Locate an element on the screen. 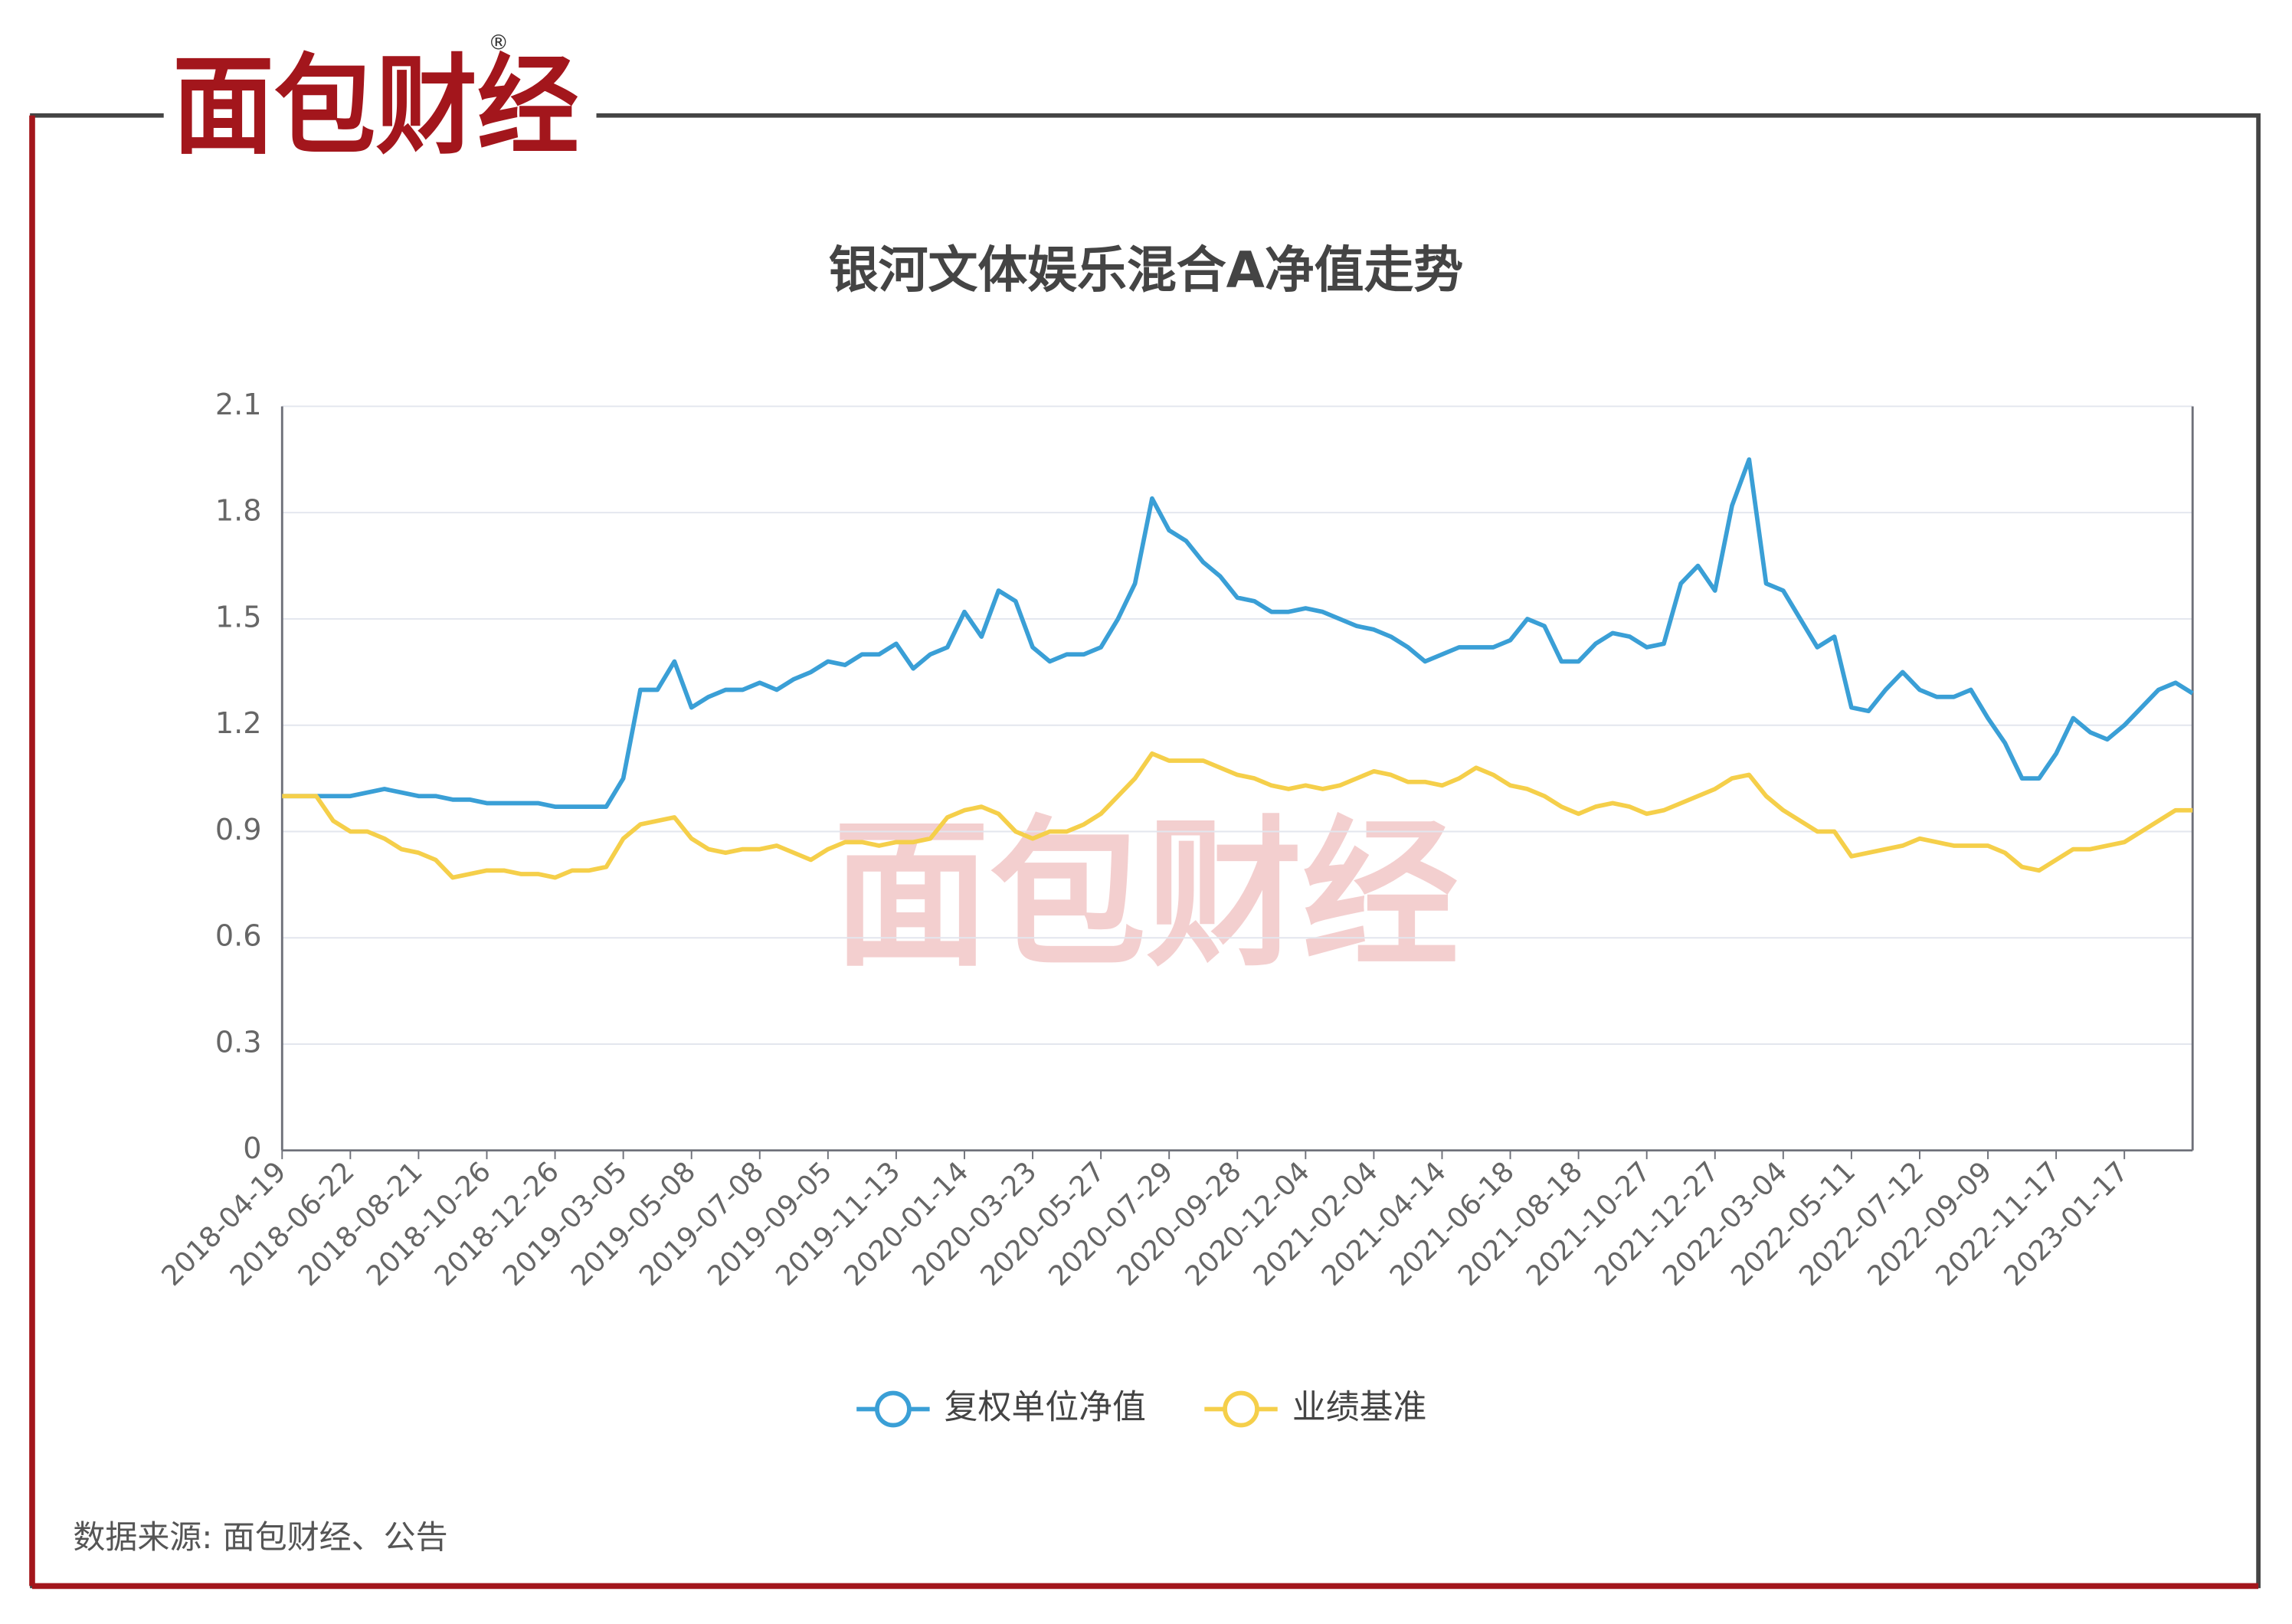 The image size is (2292, 1624). y-tick-label: 2.1 is located at coordinates (238, 405).